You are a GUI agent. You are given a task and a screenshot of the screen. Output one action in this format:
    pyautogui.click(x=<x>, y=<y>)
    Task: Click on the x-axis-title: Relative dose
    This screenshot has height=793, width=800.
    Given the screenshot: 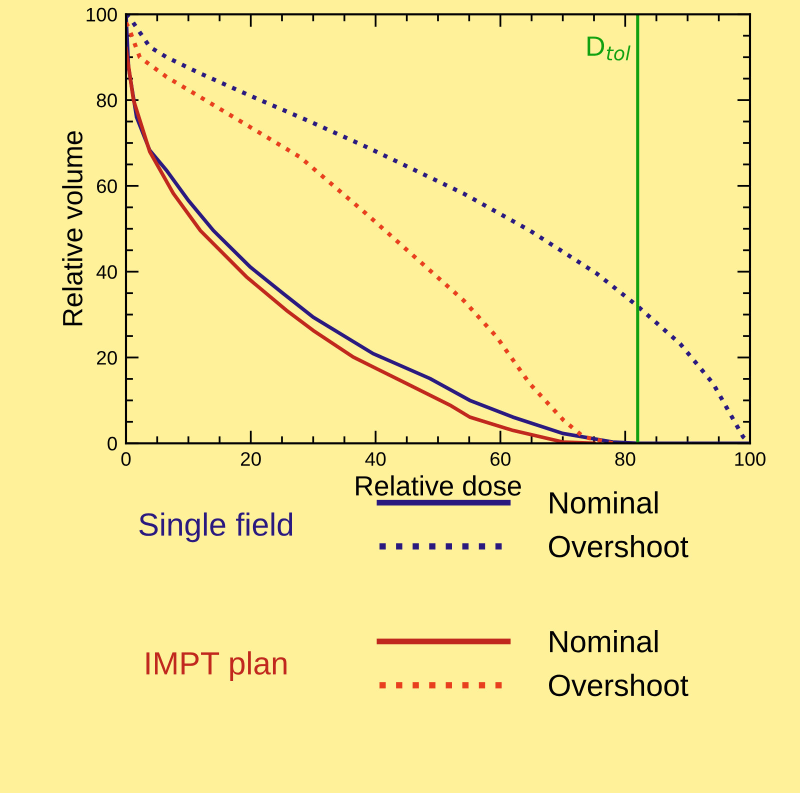 What is the action you would take?
    pyautogui.click(x=438, y=485)
    